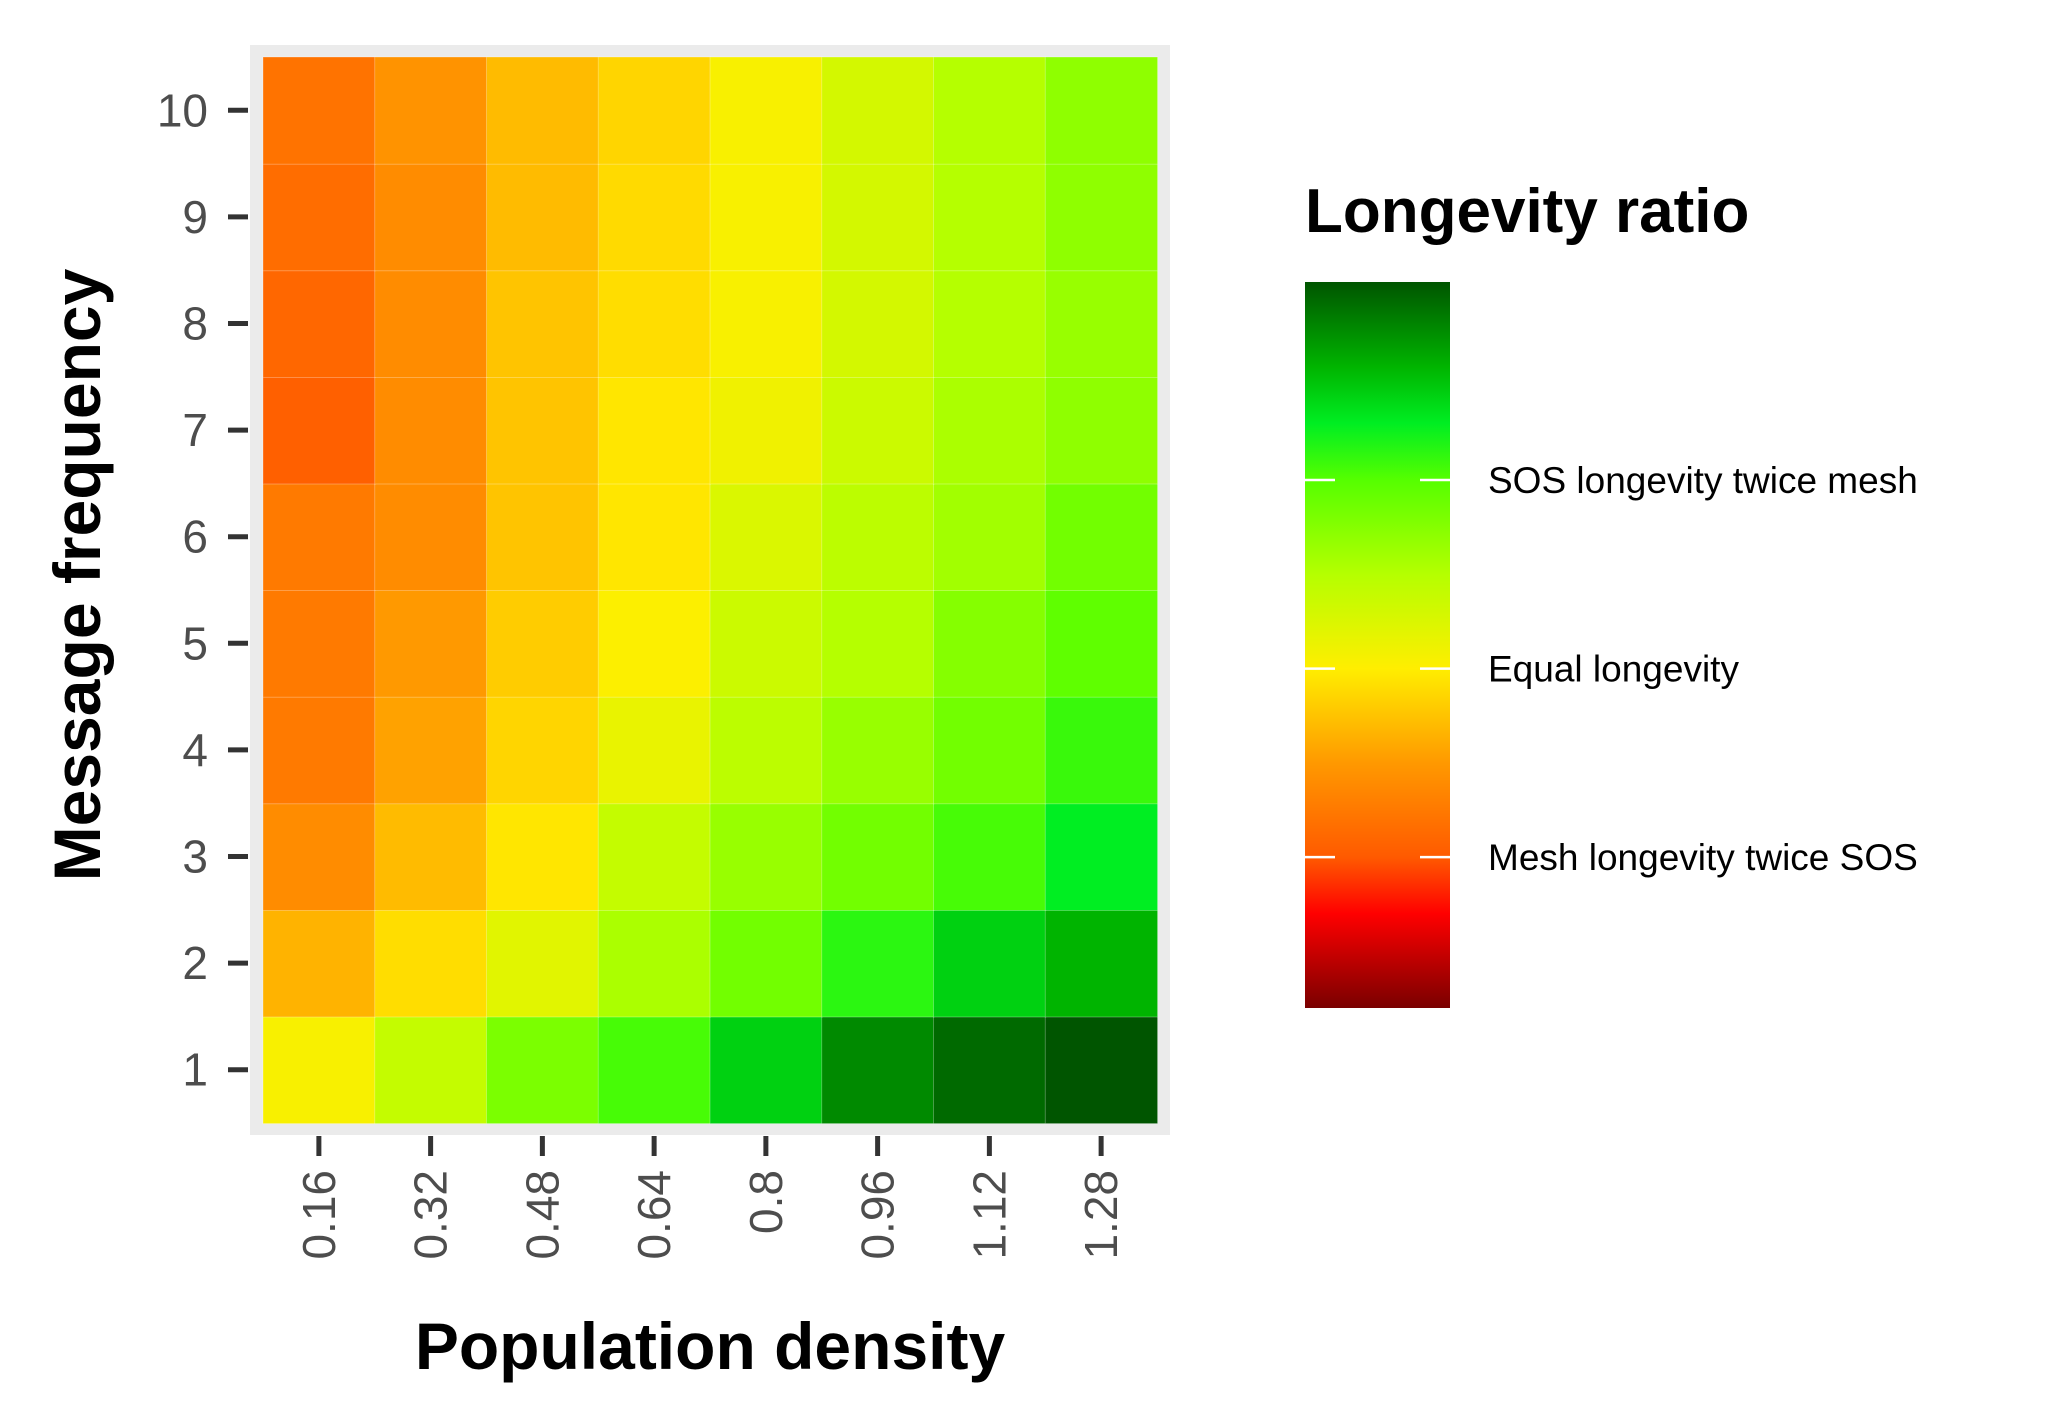 The width and height of the screenshot is (2055, 1417). Describe the element at coordinates (195, 537) in the screenshot. I see `y-tick-label: 6` at that location.